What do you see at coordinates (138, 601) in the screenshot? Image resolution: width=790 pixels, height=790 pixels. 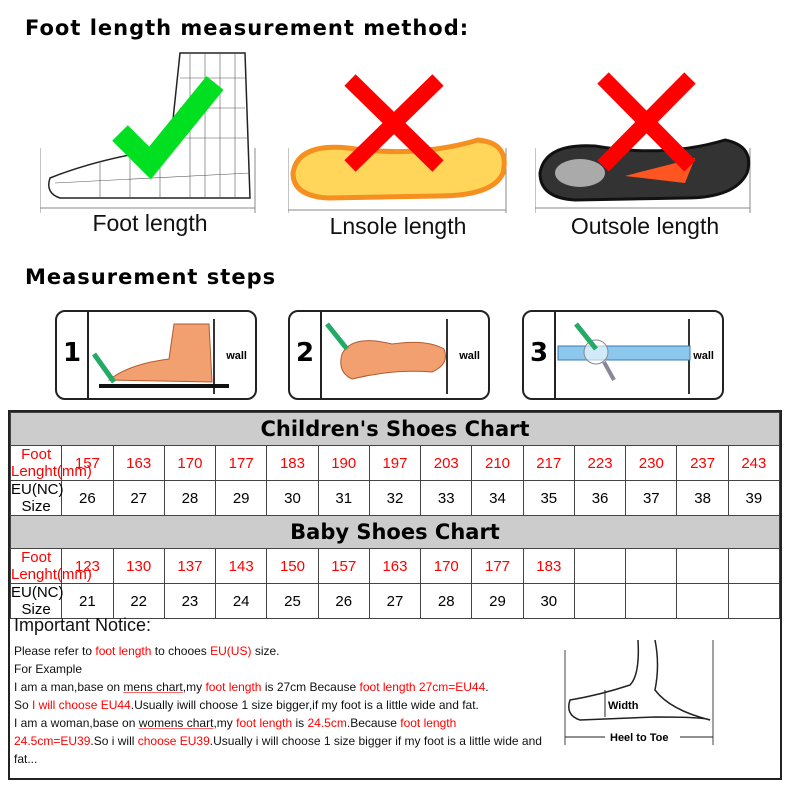 I see `table-cell: 22` at bounding box center [138, 601].